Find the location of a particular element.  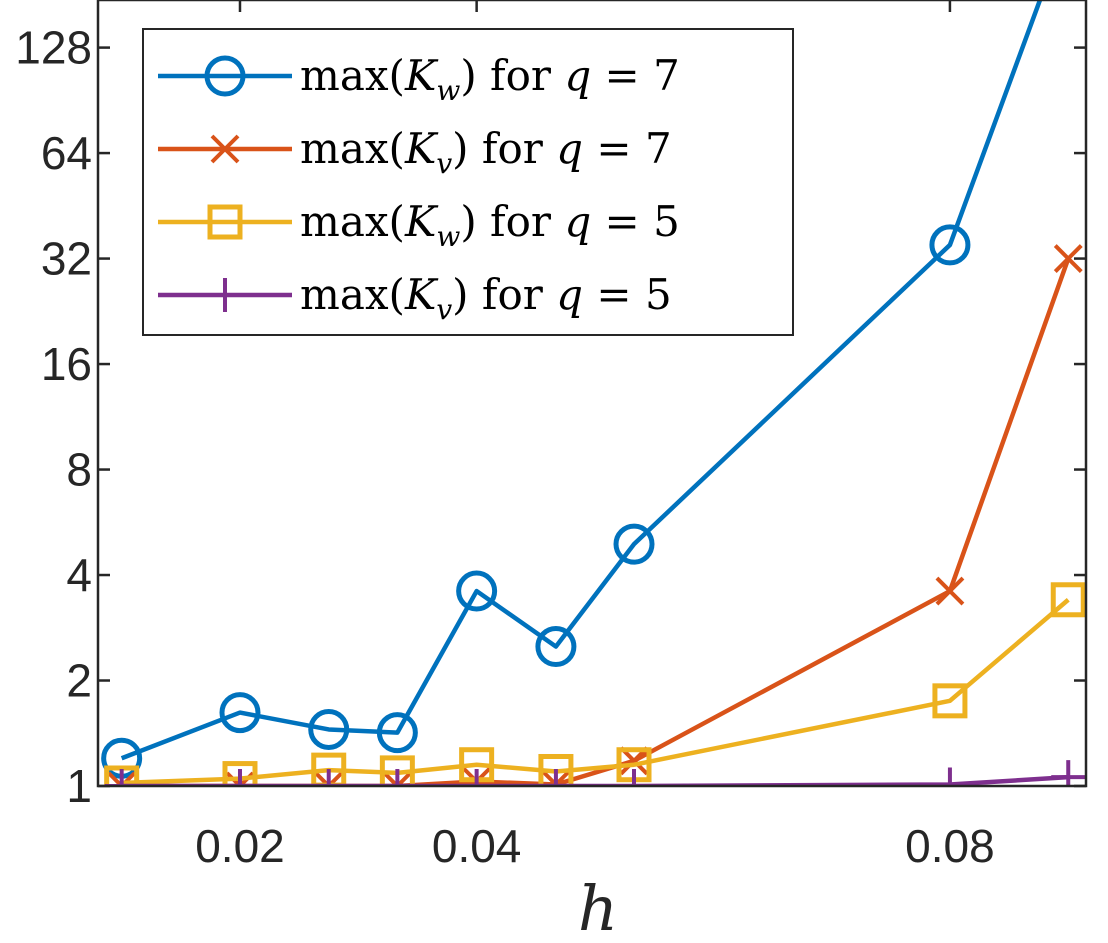

y-tick-label: 8 is located at coordinates (79, 470).